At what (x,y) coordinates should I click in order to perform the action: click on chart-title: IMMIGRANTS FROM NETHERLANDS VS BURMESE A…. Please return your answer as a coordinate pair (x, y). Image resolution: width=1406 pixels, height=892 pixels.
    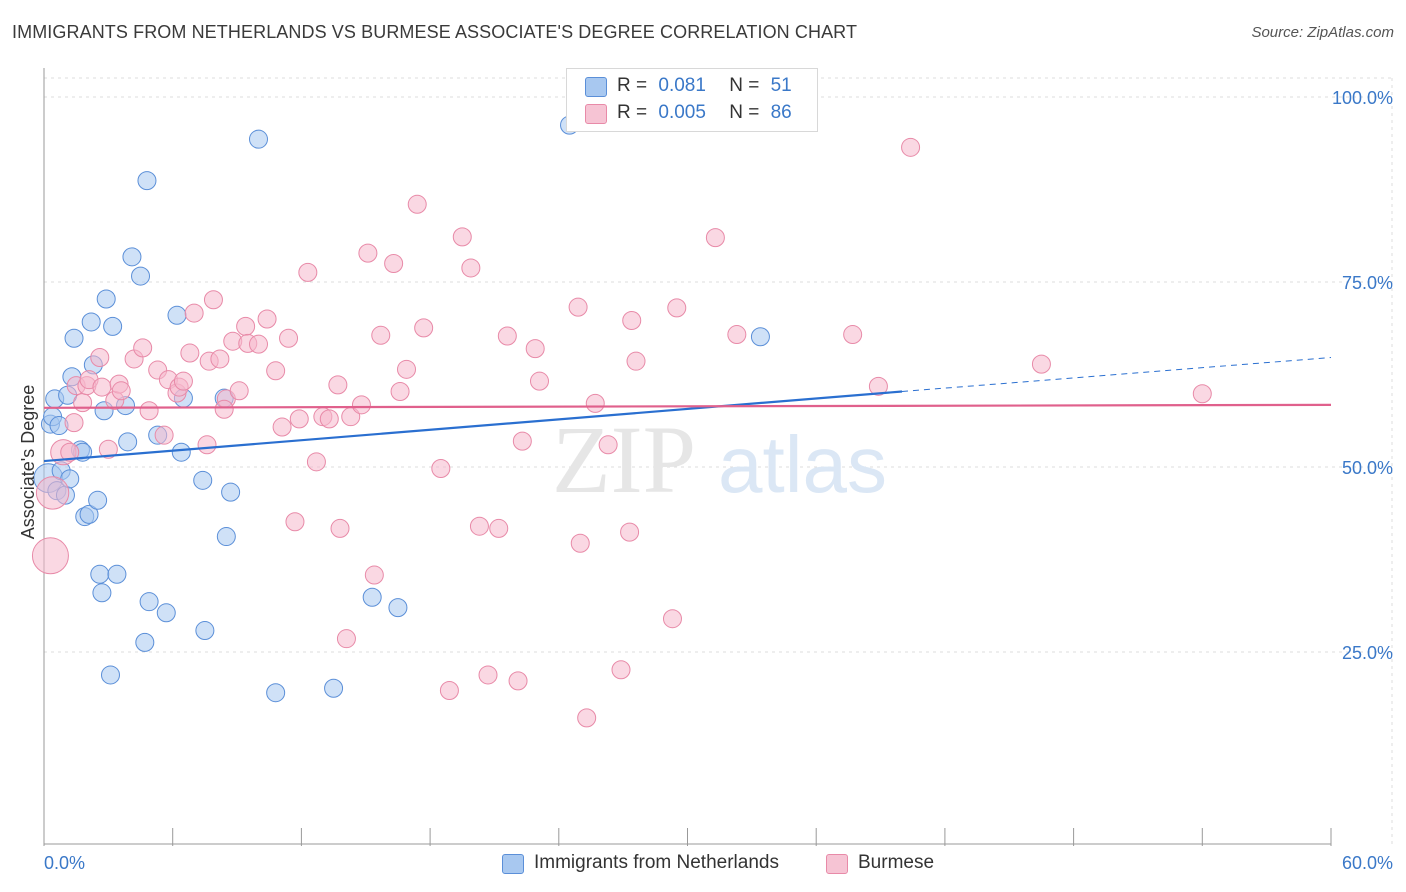
    Looking at the image, I should click on (435, 32).